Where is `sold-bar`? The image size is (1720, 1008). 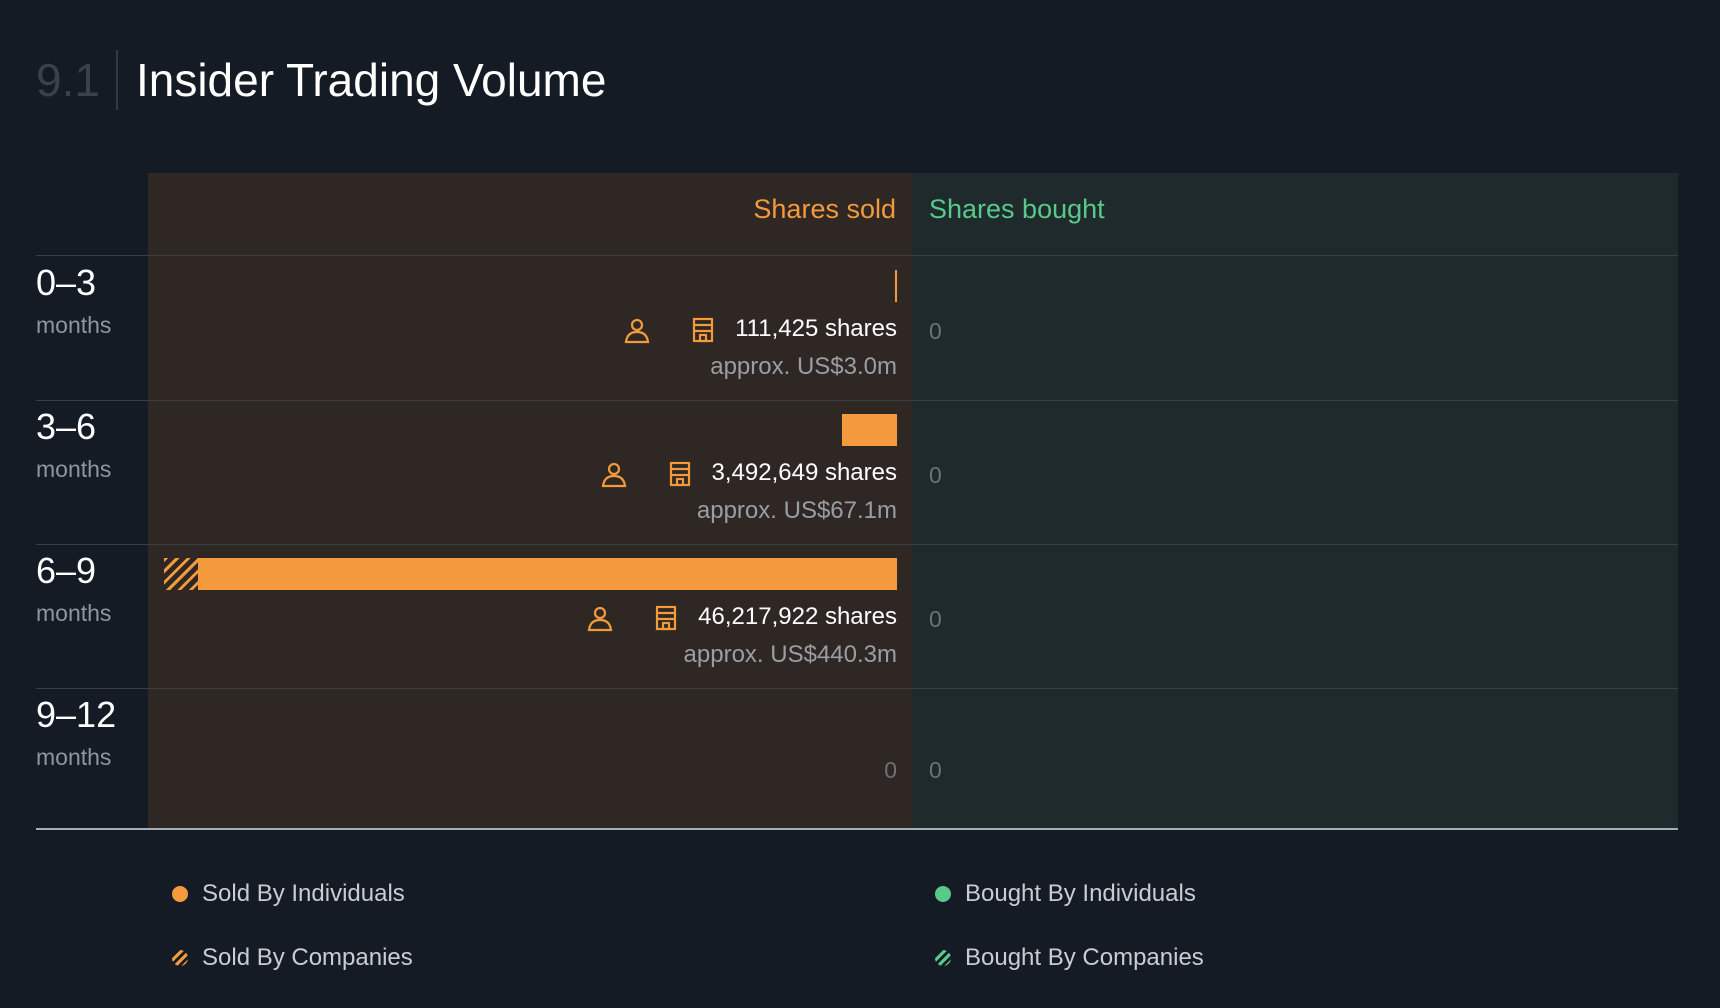
sold-bar is located at coordinates (896, 286).